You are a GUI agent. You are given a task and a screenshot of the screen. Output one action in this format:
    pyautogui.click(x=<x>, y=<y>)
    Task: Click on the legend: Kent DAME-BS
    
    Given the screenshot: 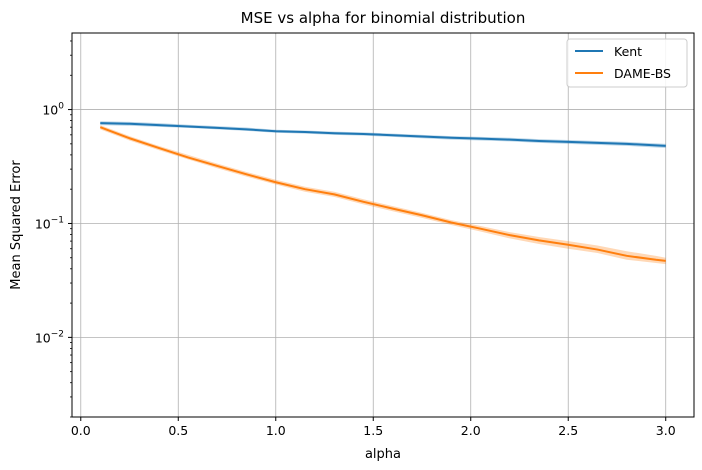 What is the action you would take?
    pyautogui.click(x=627, y=63)
    